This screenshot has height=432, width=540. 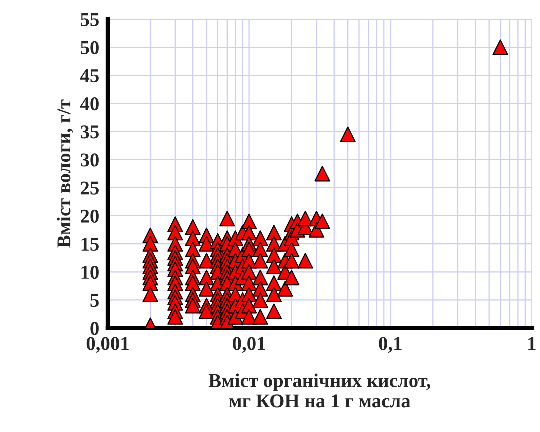 I want to click on x-tick-label: 1, so click(x=532, y=343).